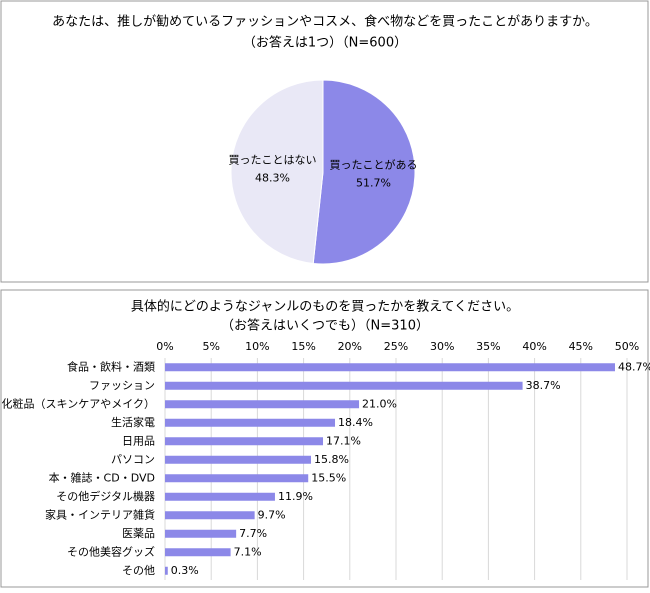 This screenshot has height=593, width=650. I want to click on category-label: ファッション, so click(122, 385).